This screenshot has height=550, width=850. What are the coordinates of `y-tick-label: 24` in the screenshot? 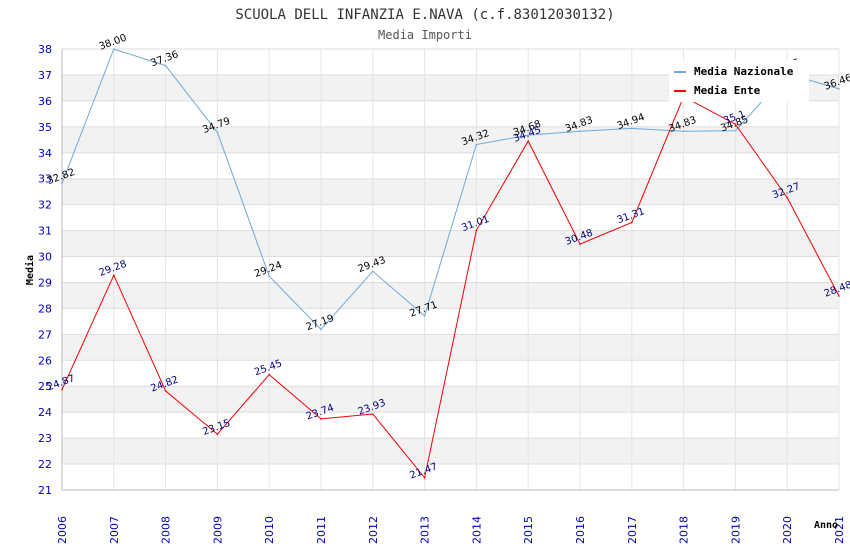 It's located at (45, 412).